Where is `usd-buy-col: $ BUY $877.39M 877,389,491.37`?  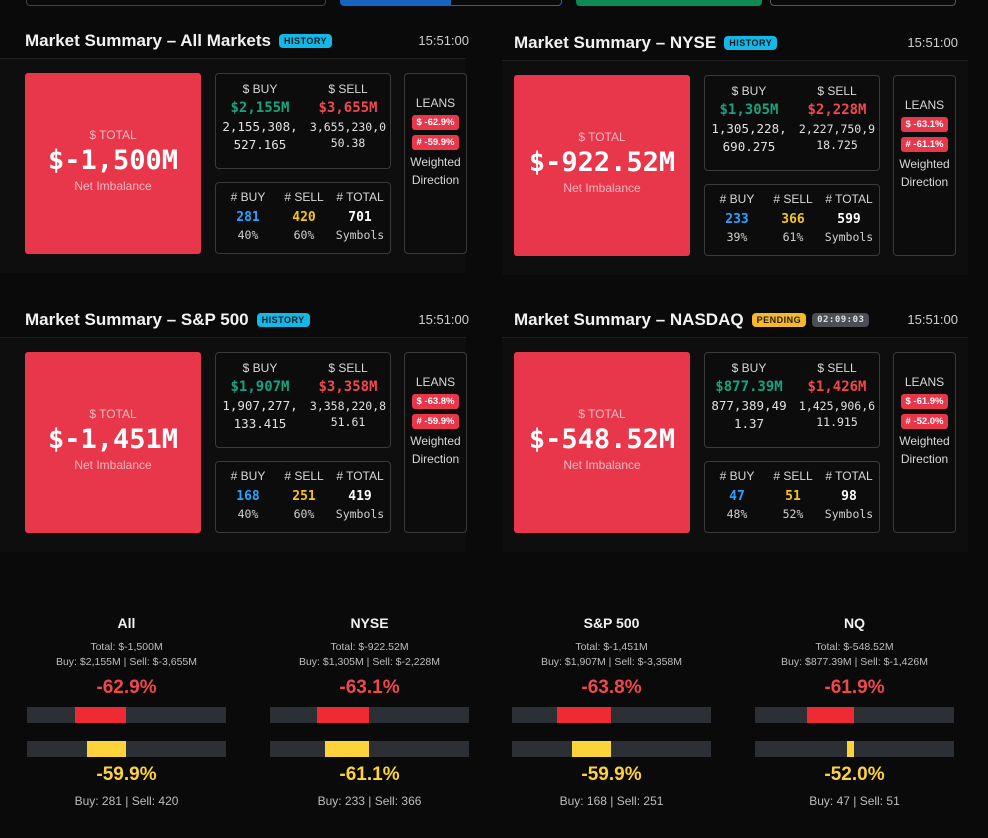
usd-buy-col: $ BUY $877.39M 877,389,491.37 is located at coordinates (749, 397).